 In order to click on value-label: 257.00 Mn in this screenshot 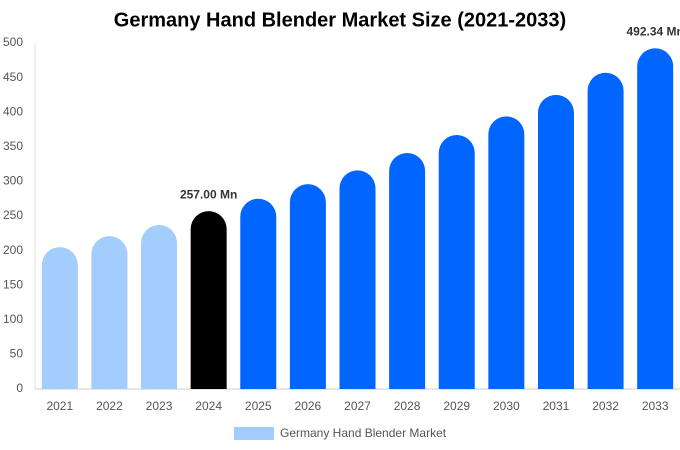, I will do `click(208, 194)`.